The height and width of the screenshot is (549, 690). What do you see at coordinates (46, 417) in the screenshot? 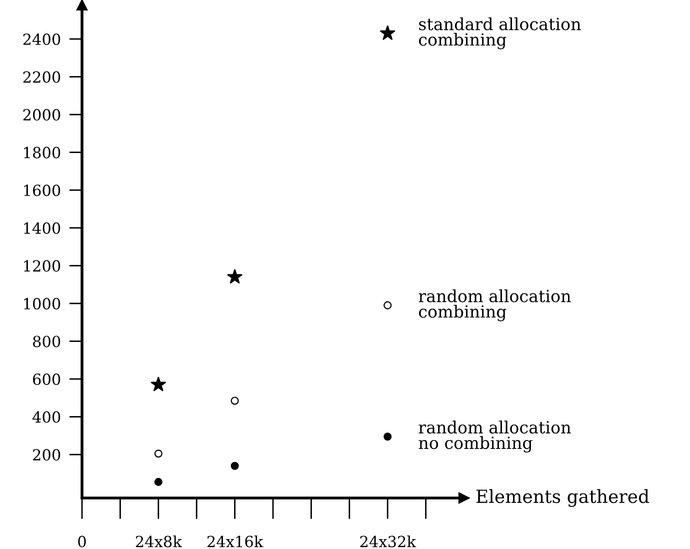
I see `y-tick-label: 400` at bounding box center [46, 417].